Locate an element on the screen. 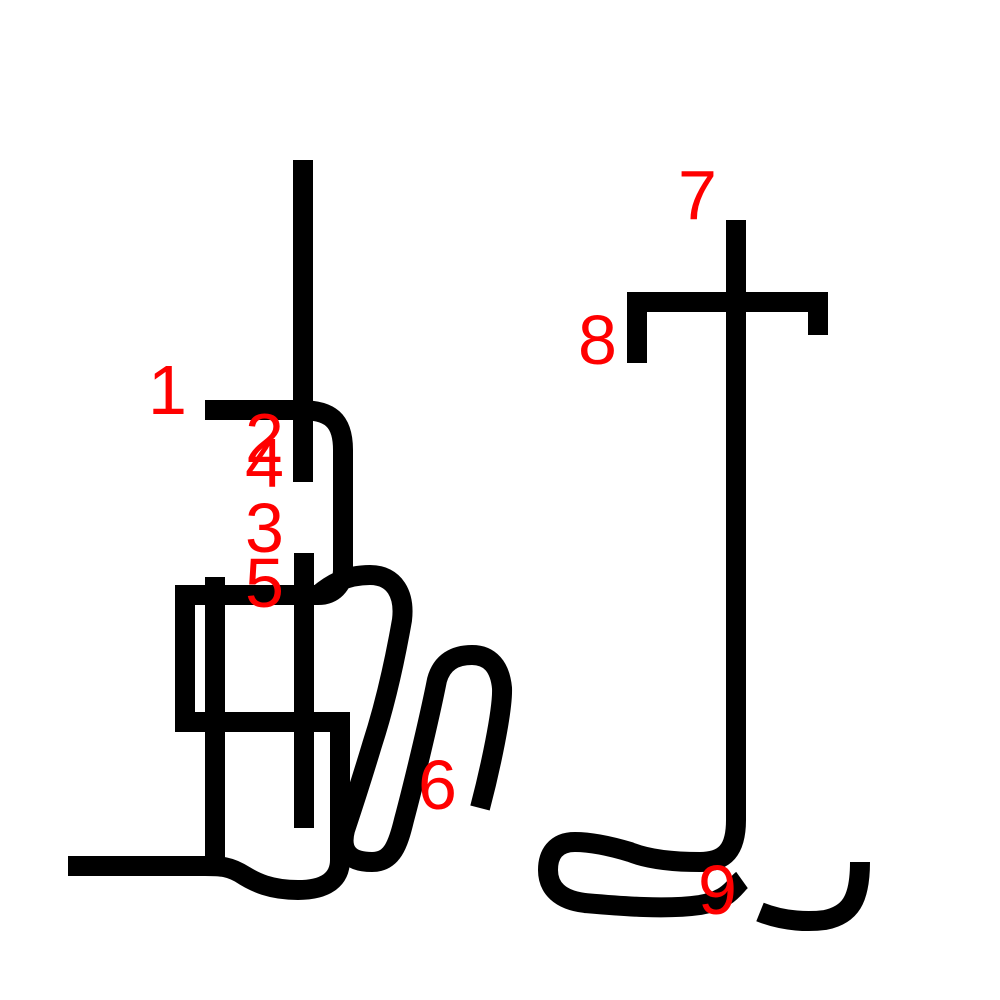 Image resolution: width=1000 pixels, height=1000 pixels. stroke-number-6: 6 is located at coordinates (437, 785).